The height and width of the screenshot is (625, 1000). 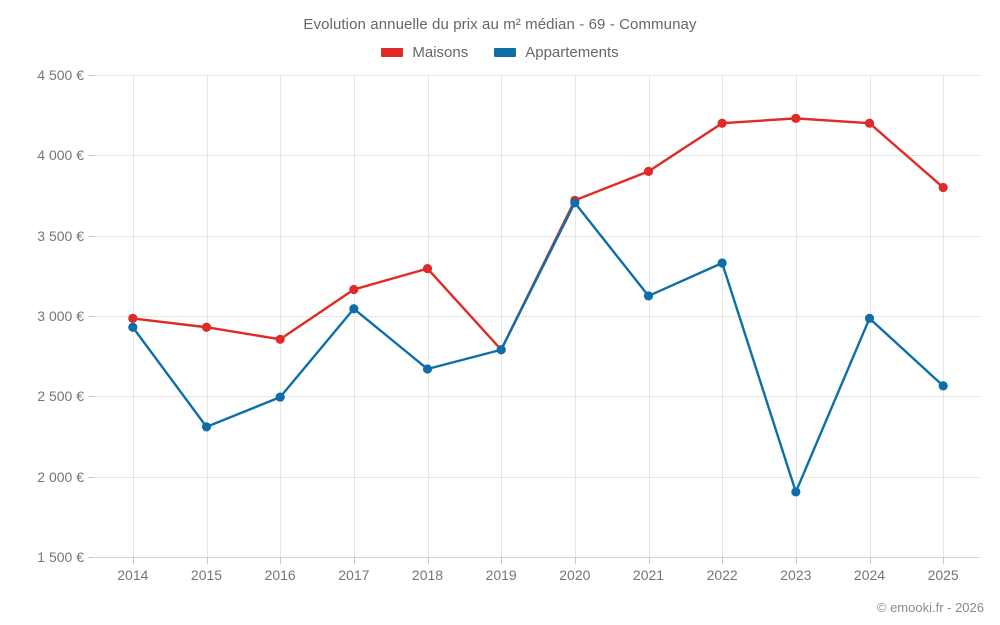 What do you see at coordinates (575, 575) in the screenshot?
I see `x-axis-tick-label: 2020` at bounding box center [575, 575].